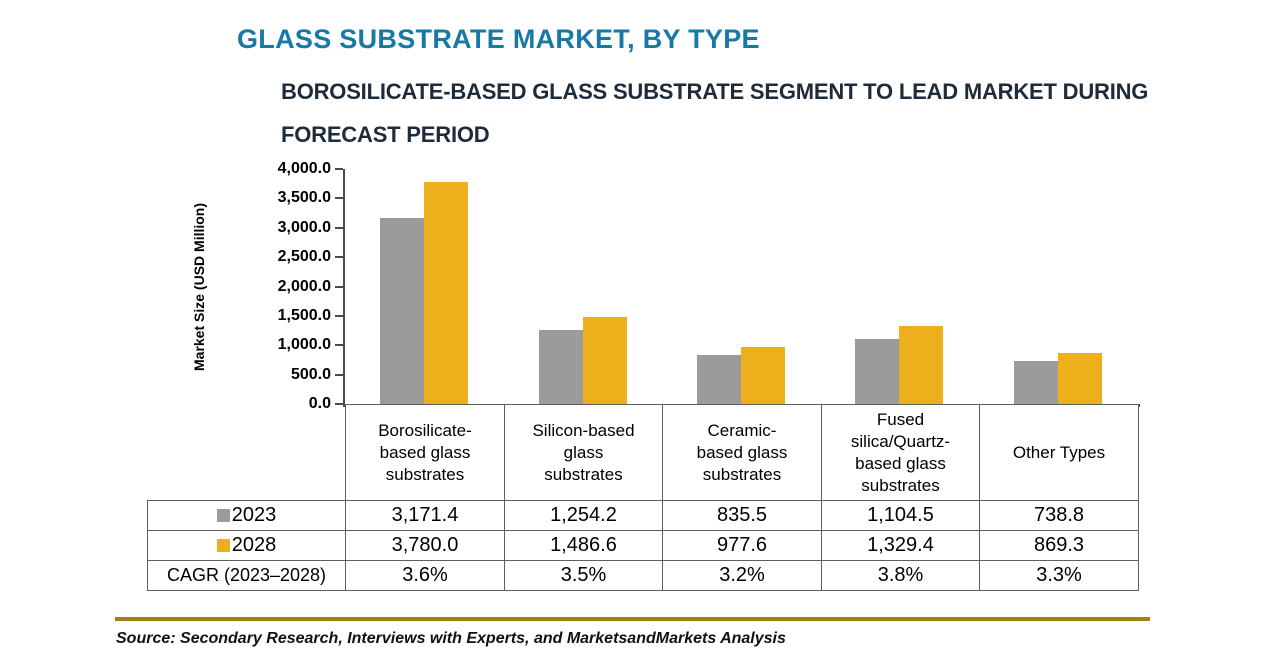 This screenshot has height=670, width=1280. I want to click on value-cell: 3,171.4, so click(425, 515).